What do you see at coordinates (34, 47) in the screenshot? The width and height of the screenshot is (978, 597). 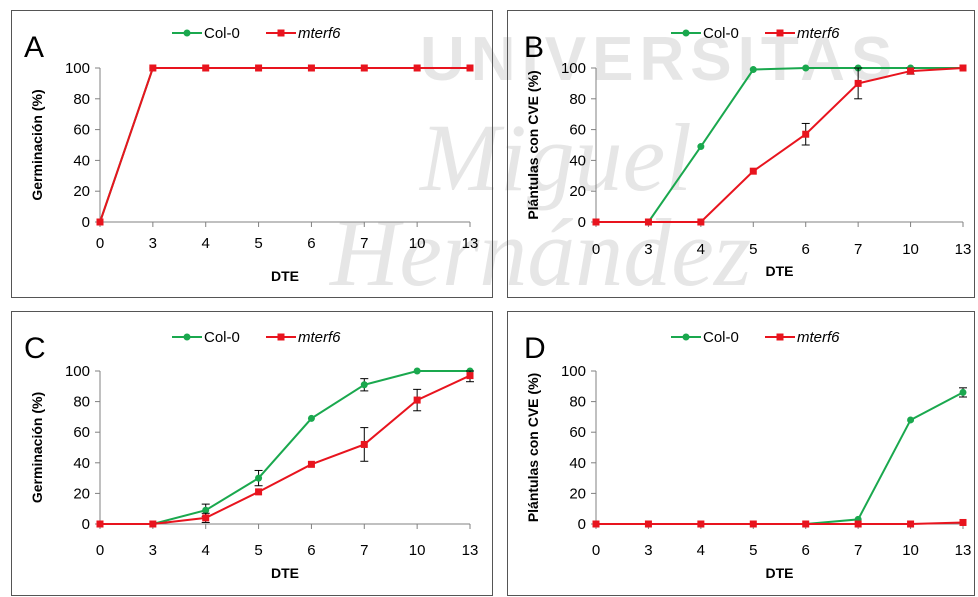 I see `panel-letter-a: A` at bounding box center [34, 47].